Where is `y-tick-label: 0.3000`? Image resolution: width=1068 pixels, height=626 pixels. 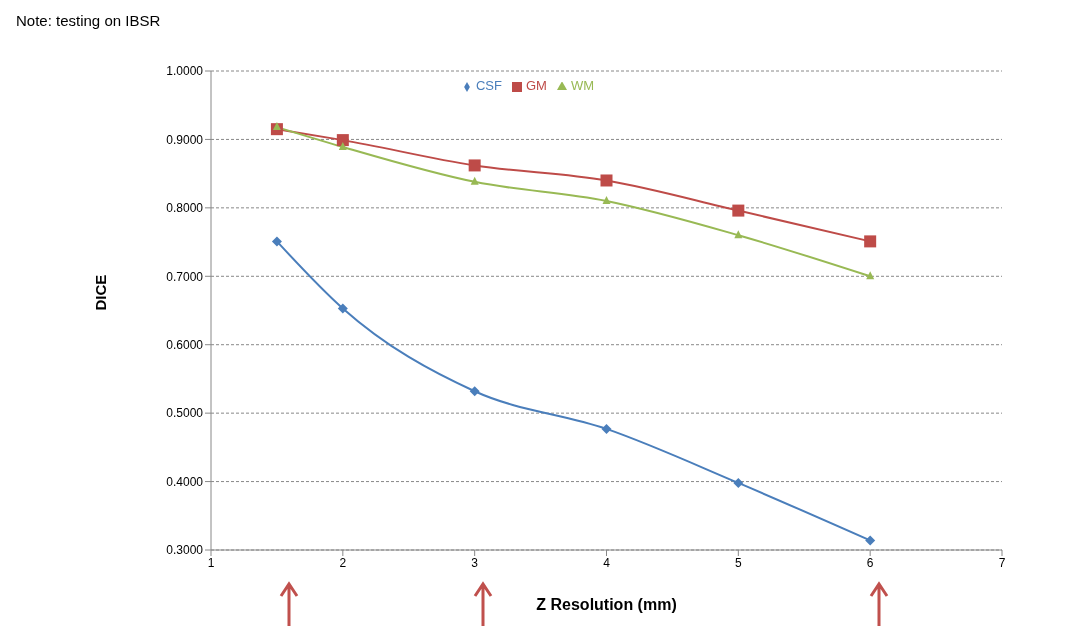
y-tick-label: 0.3000 is located at coordinates (185, 550).